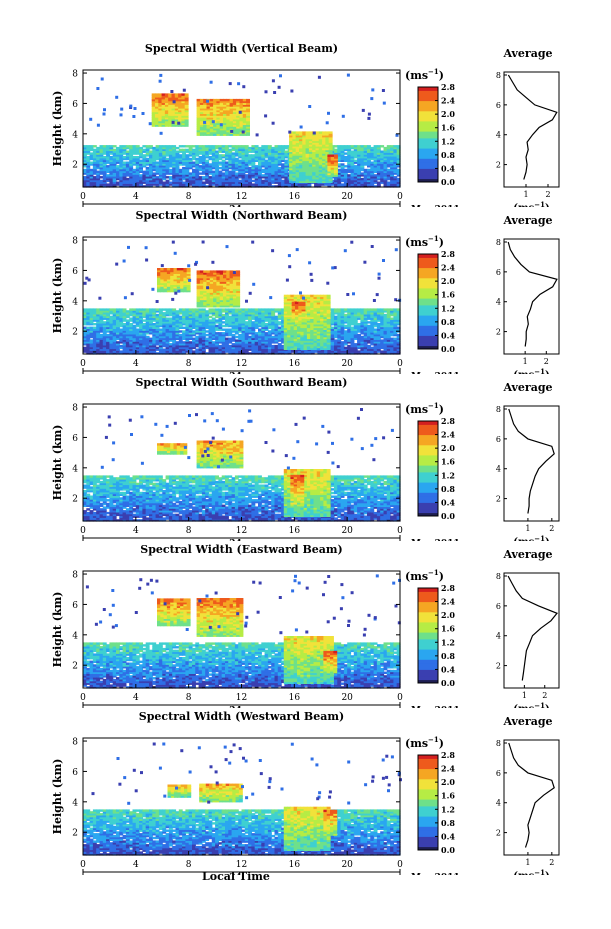 The height and width of the screenshot is (929, 611). What do you see at coordinates (160, 81) in the screenshot?
I see `noise-cell` at bounding box center [160, 81].